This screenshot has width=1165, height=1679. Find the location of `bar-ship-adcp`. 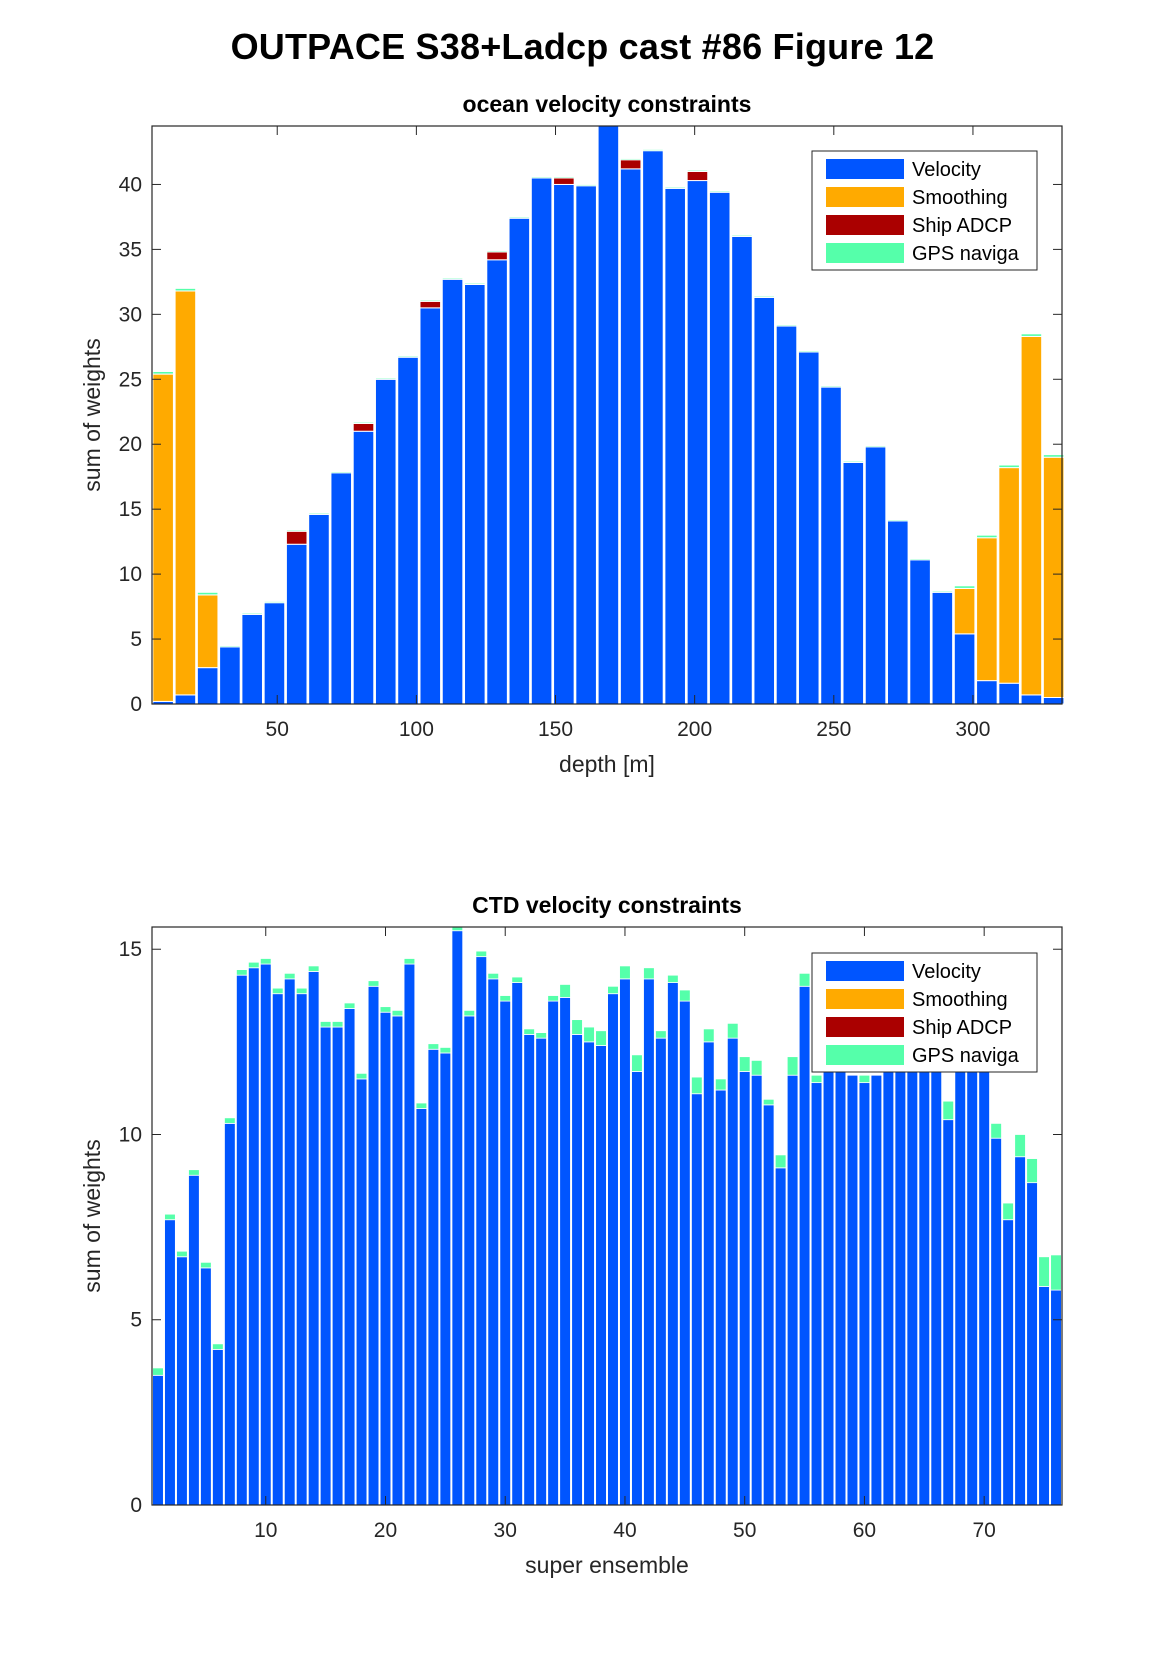

bar-ship-adcp is located at coordinates (564, 181).